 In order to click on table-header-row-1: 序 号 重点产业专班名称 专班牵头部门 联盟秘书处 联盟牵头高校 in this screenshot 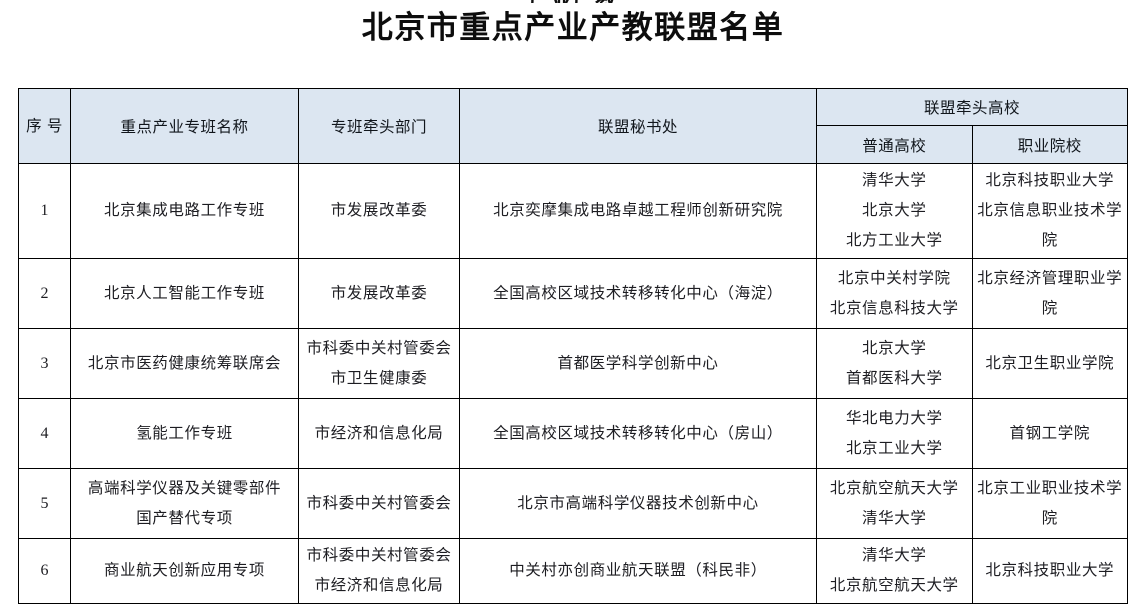, I will do `click(573, 126)`.